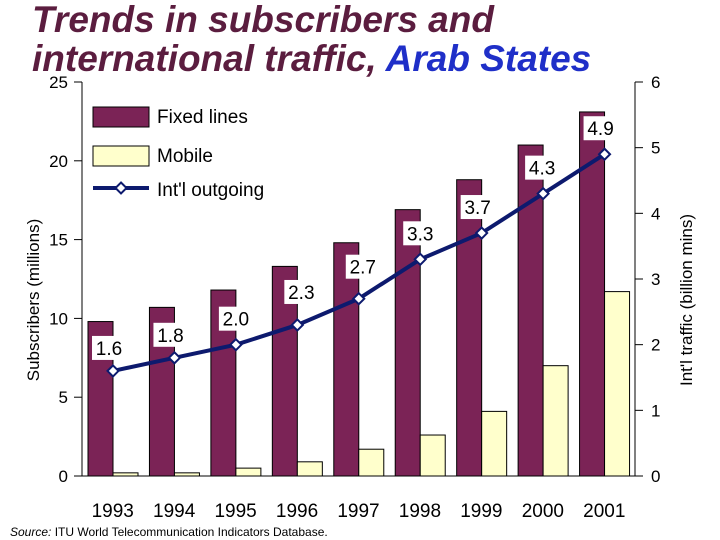  I want to click on x-tick-label: 1994, so click(174, 511).